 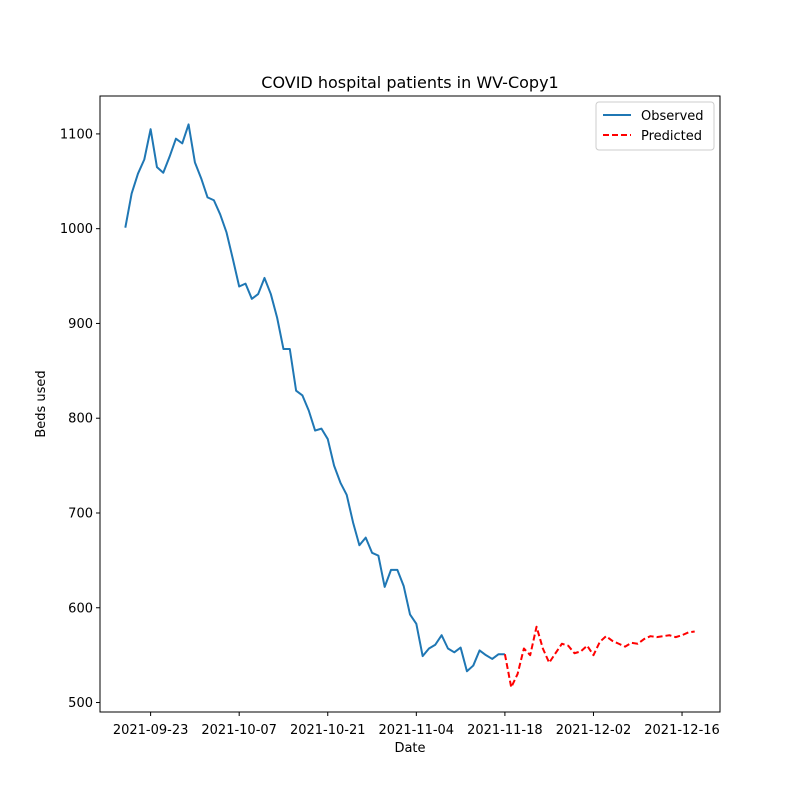 I want to click on chart-title: COVID hospital patients in WV-Copy1, so click(x=409, y=82).